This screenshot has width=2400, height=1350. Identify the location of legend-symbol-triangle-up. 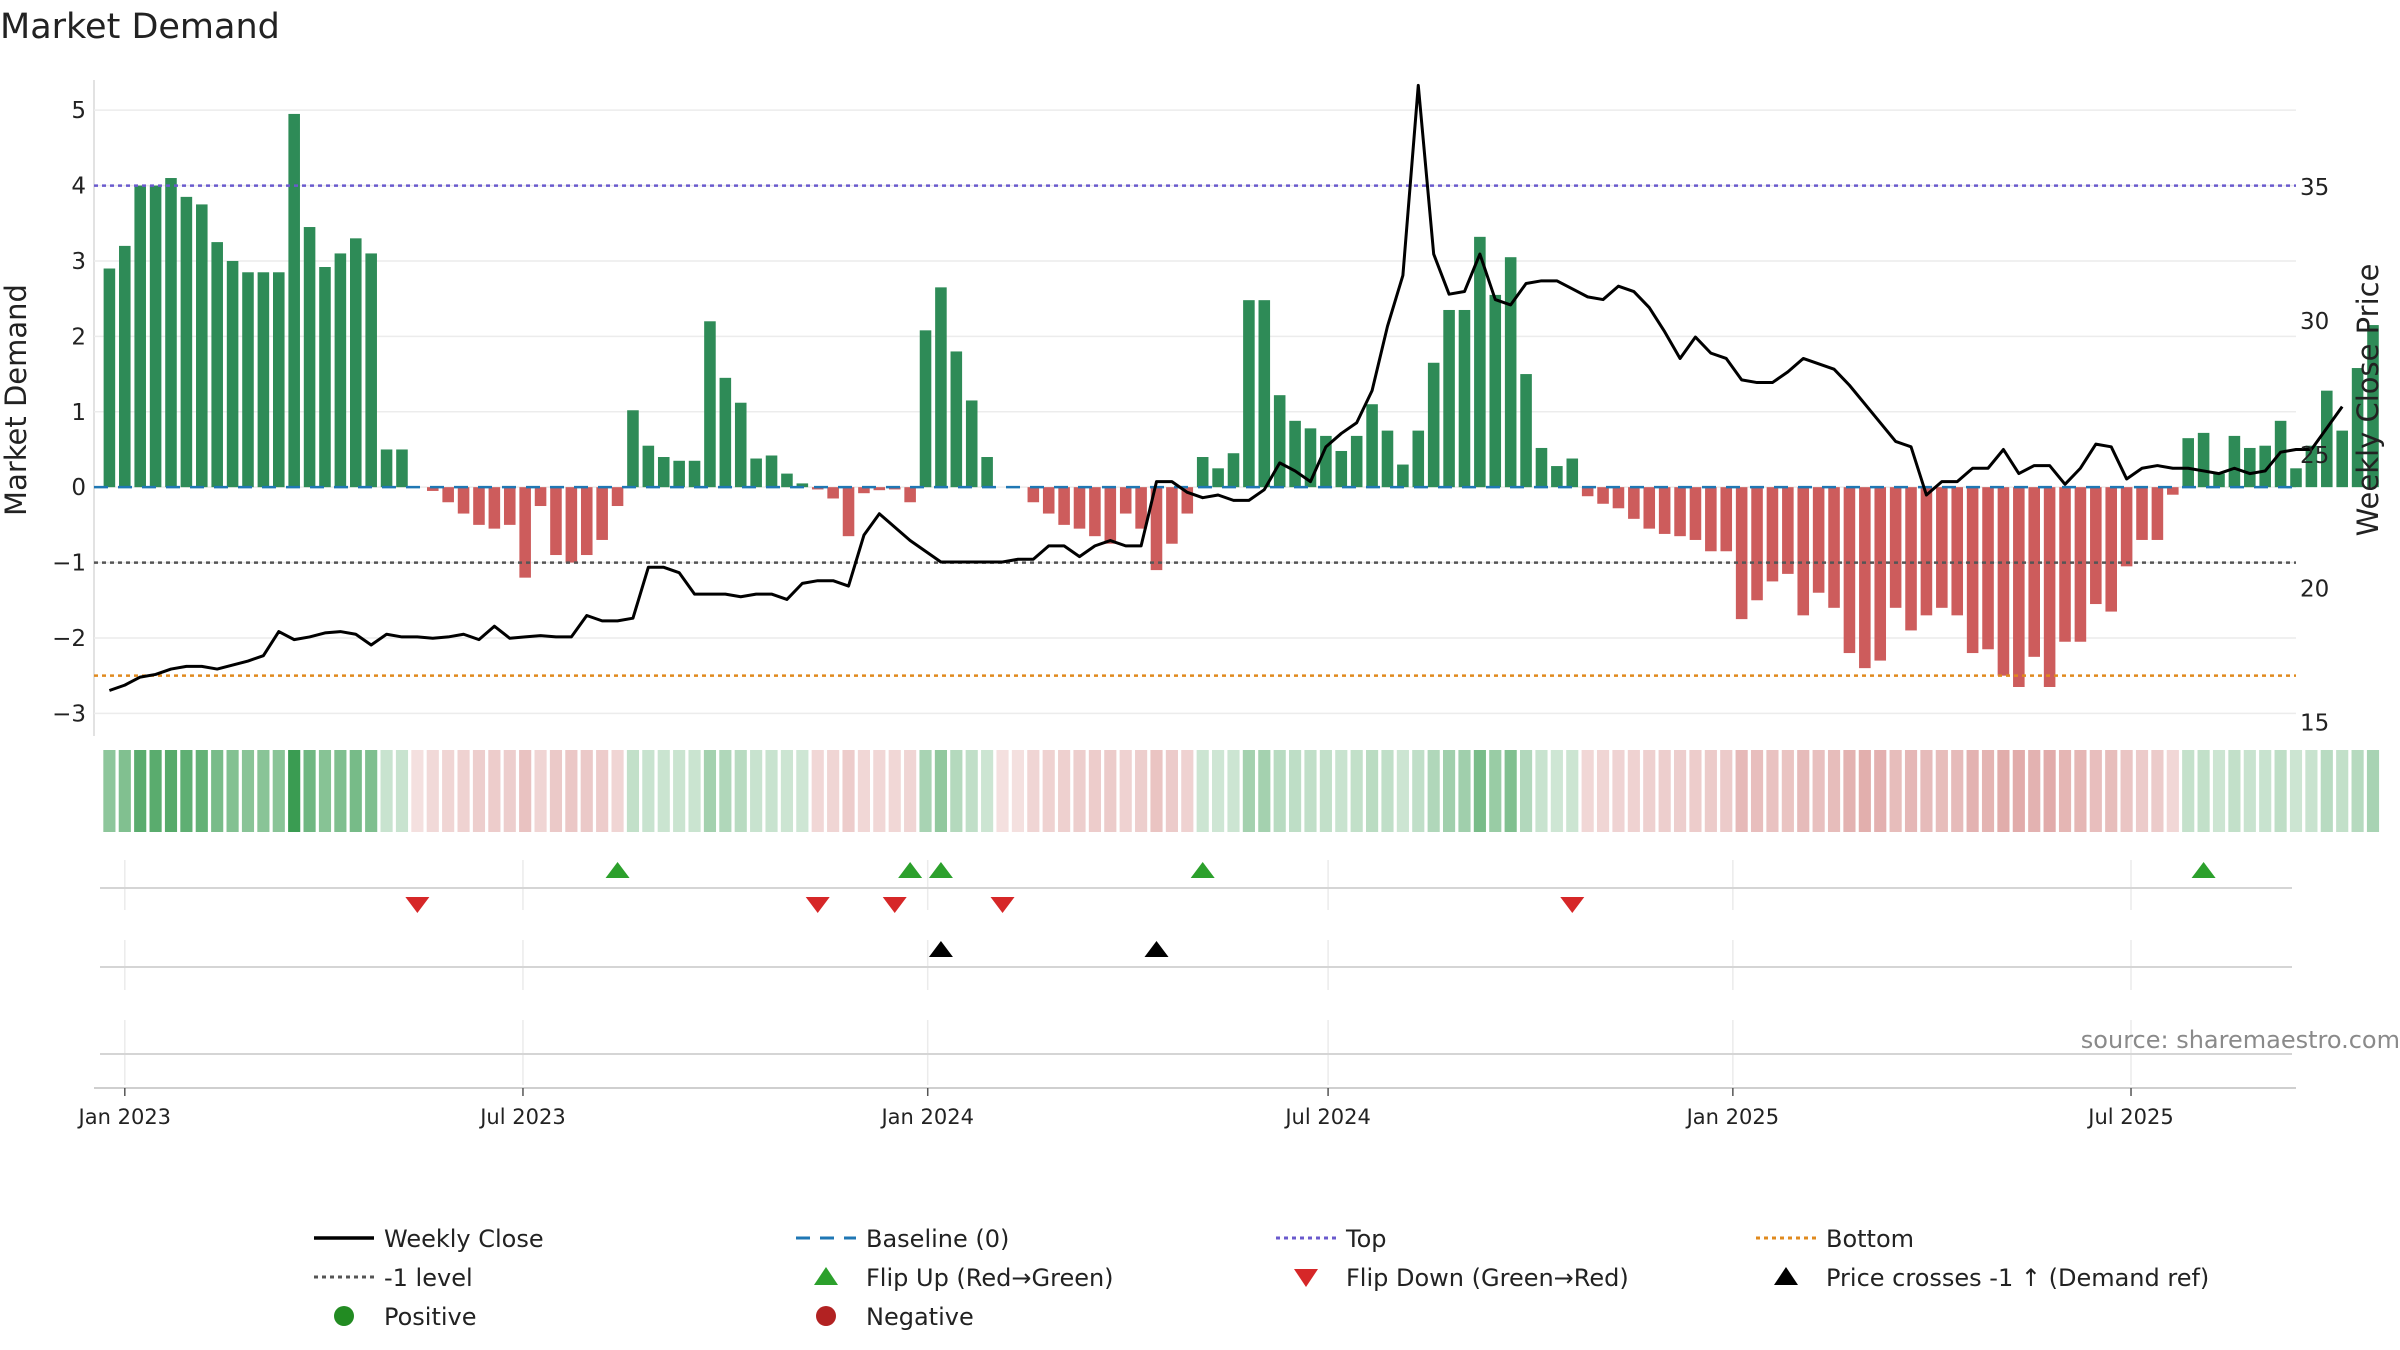
(1786, 1276).